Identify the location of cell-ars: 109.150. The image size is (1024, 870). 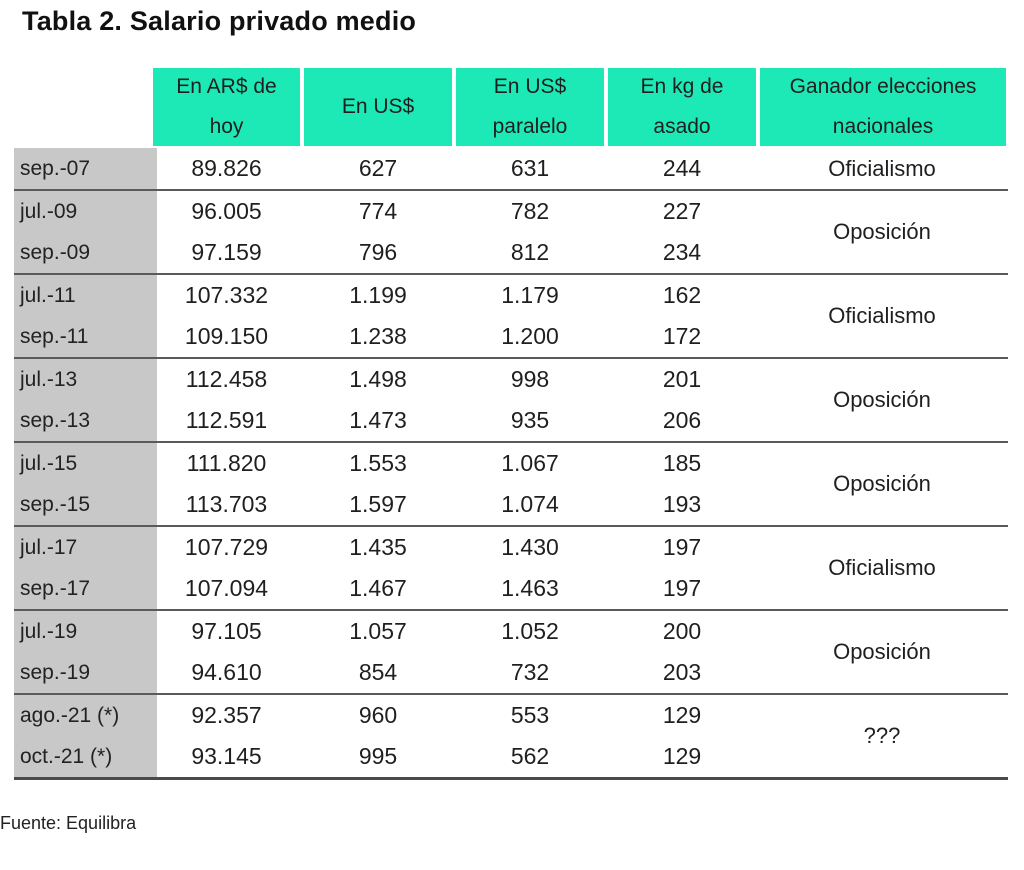
(226, 336).